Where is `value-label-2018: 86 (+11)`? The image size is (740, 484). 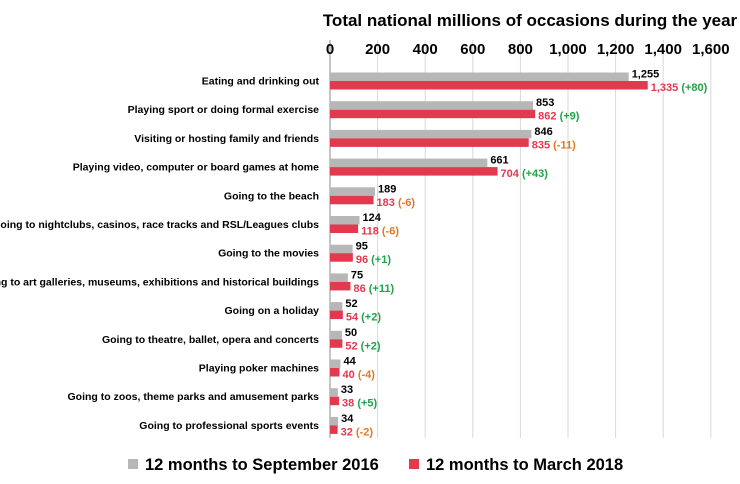
value-label-2018: 86 (+11) is located at coordinates (373, 289).